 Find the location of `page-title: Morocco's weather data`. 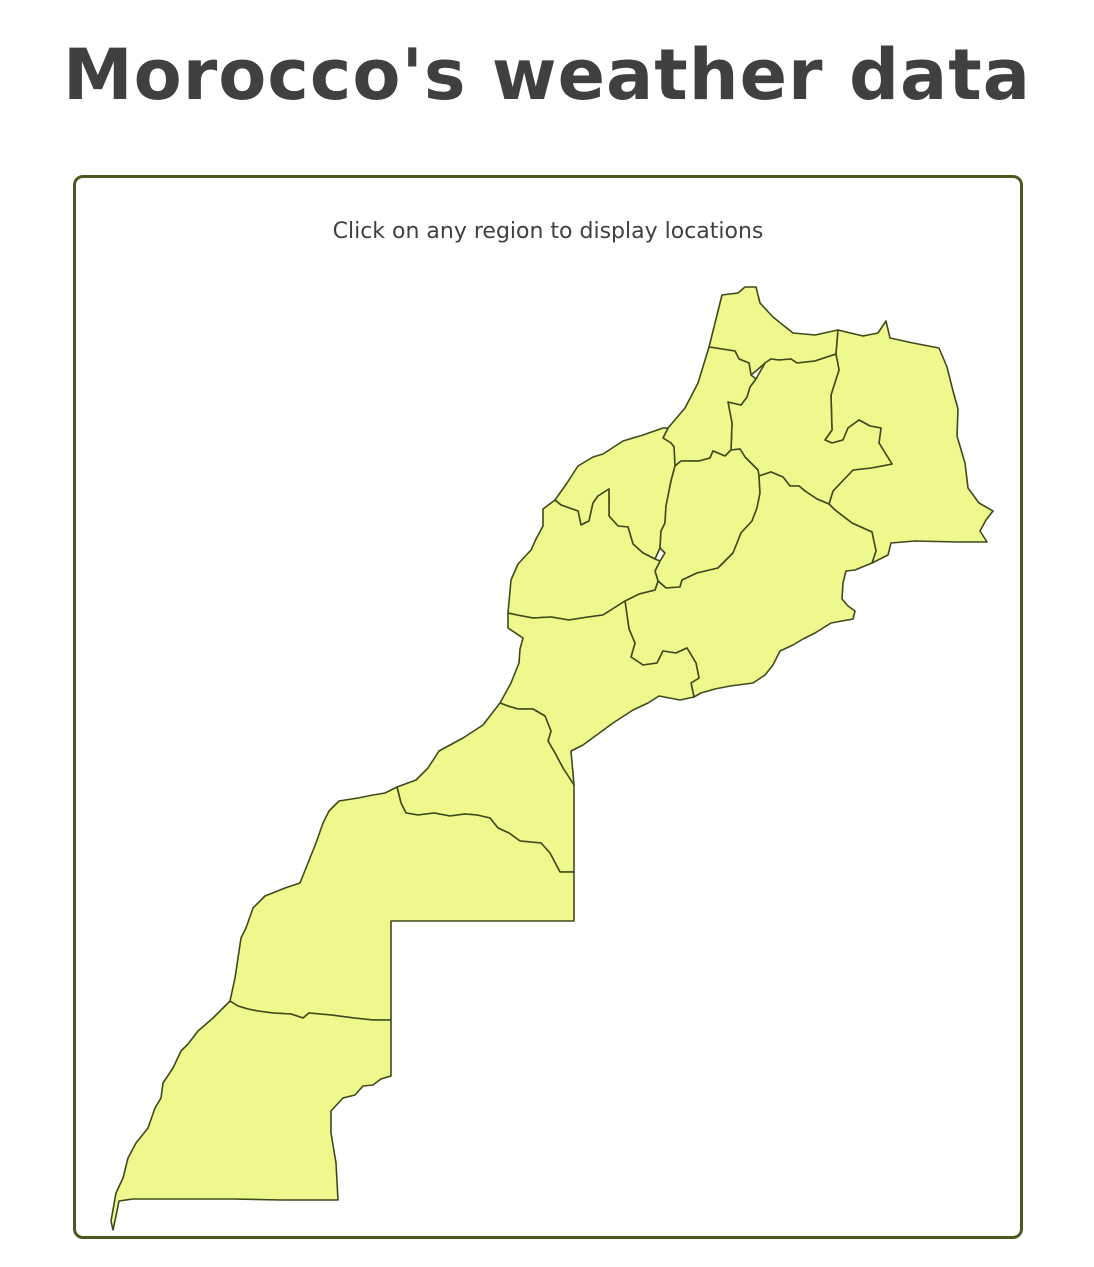

page-title: Morocco's weather data is located at coordinates (547, 75).